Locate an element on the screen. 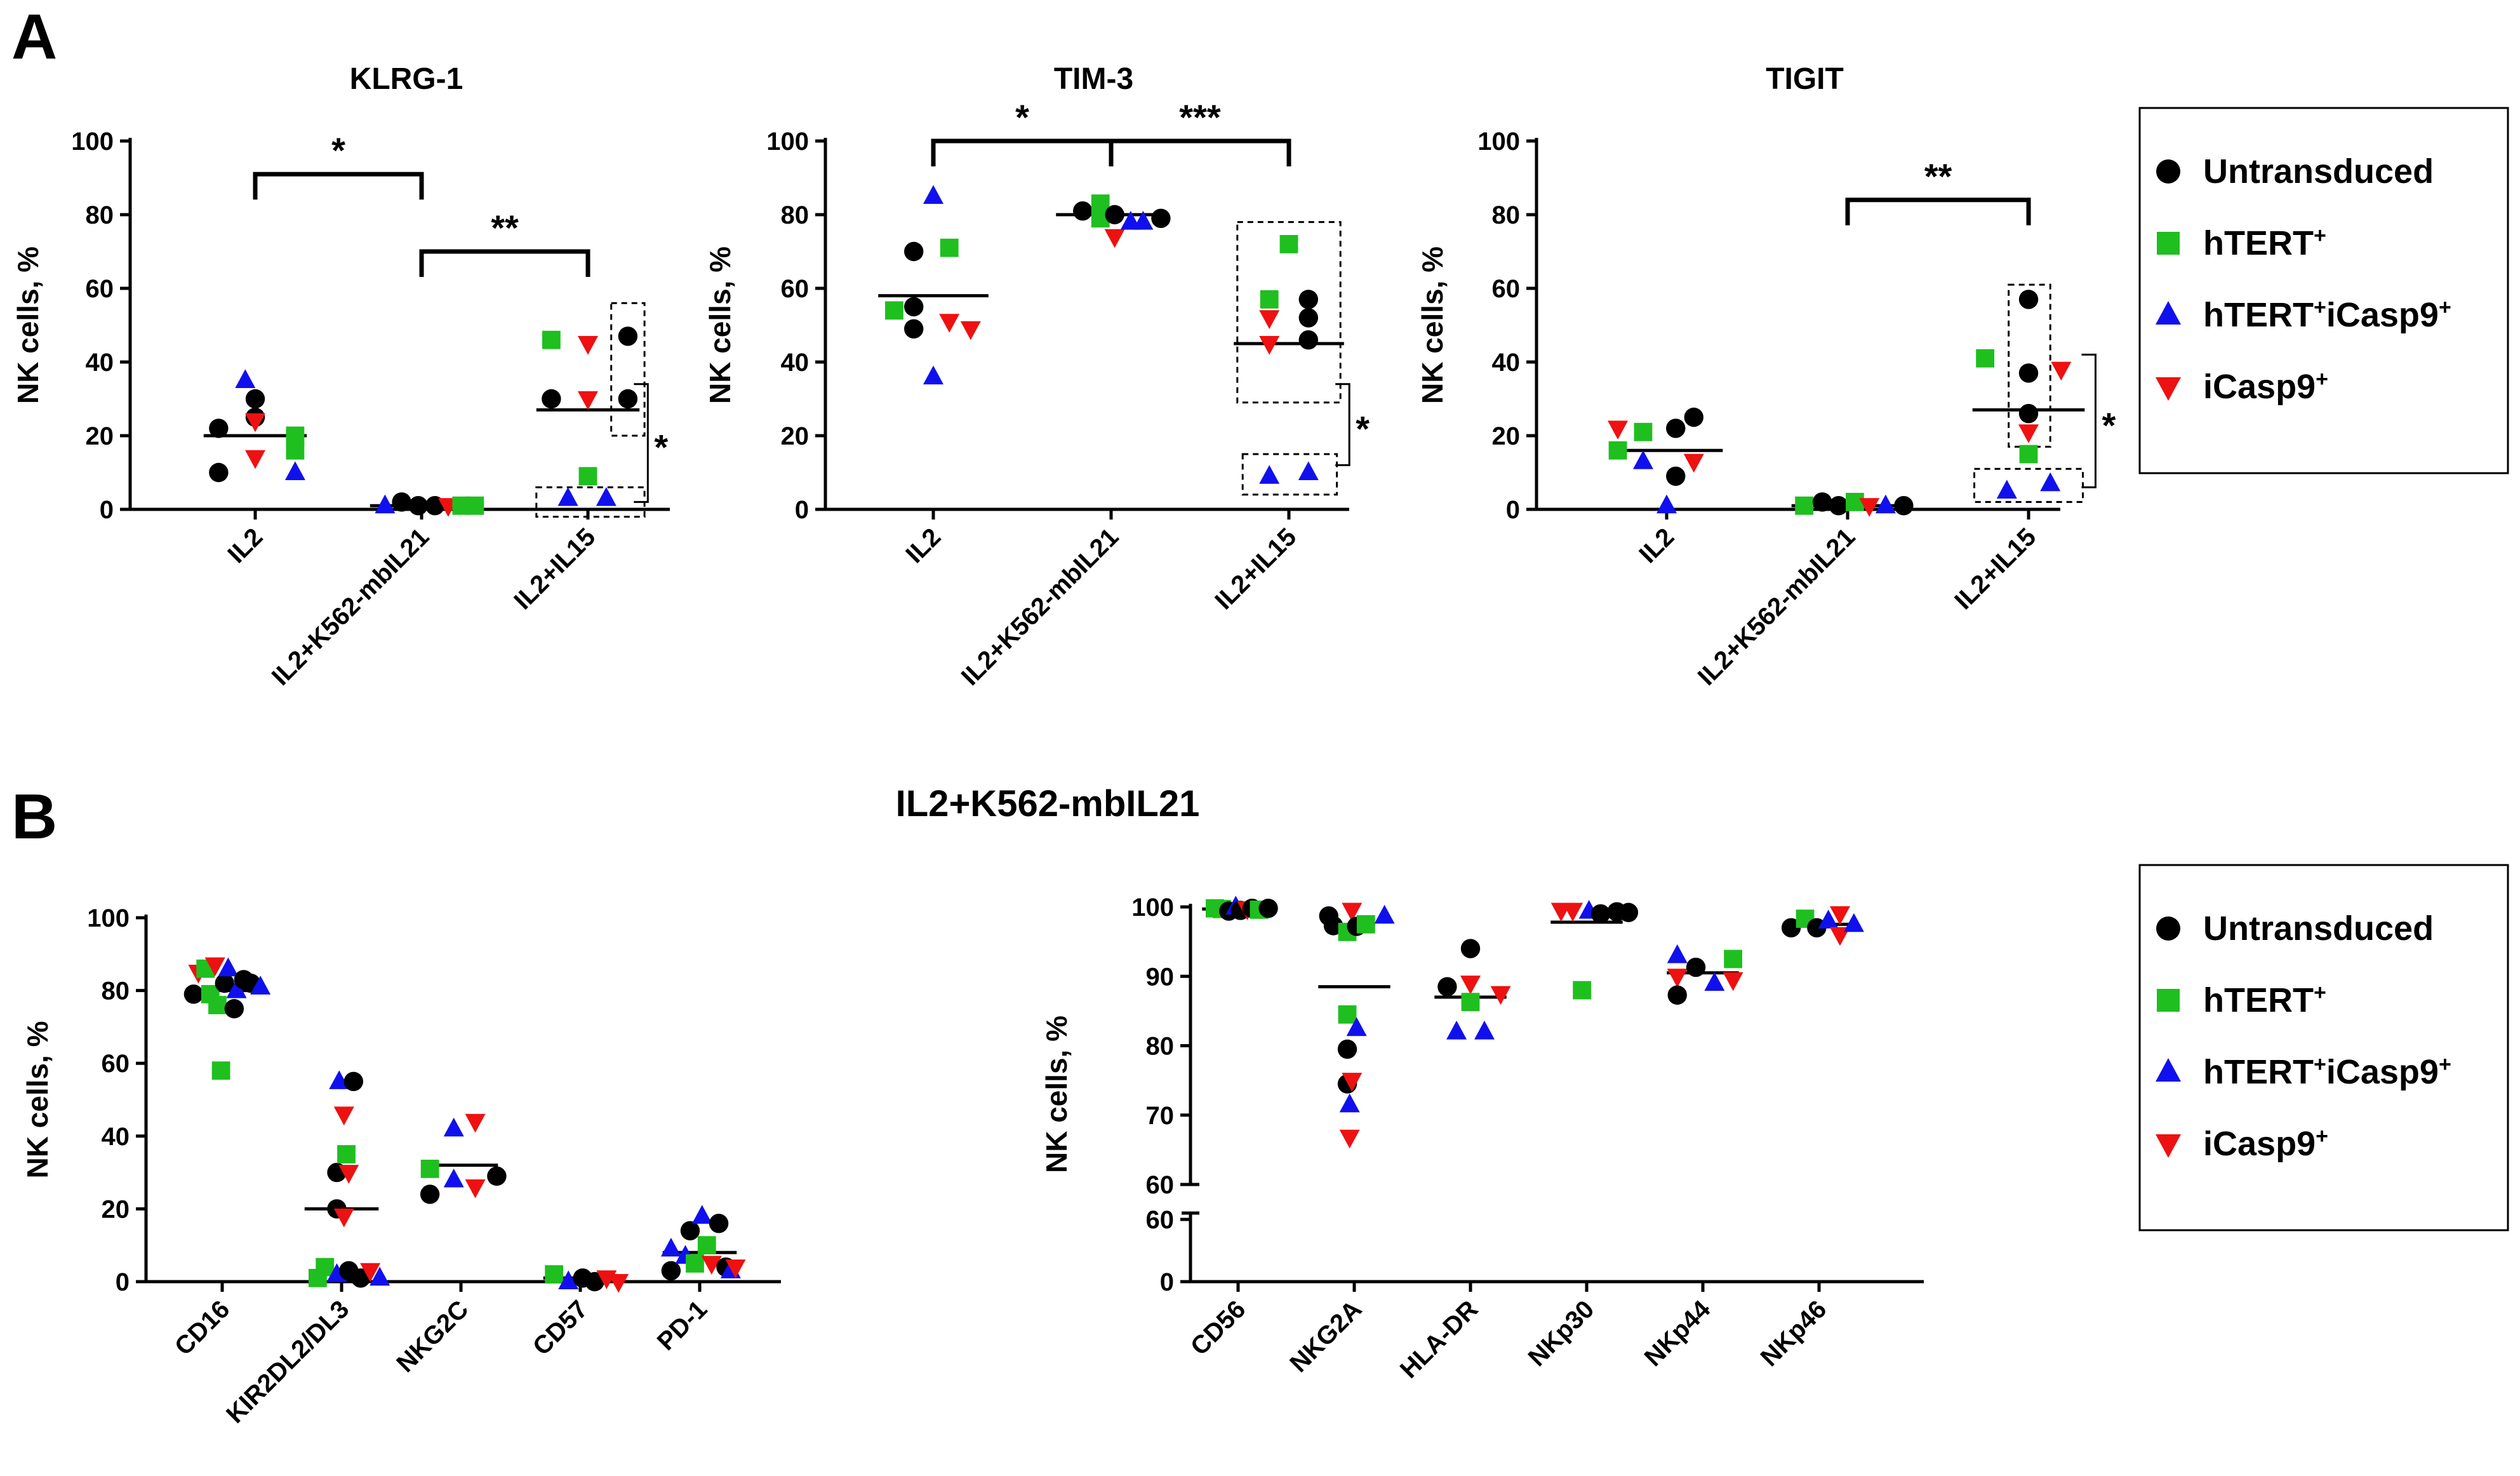  x-tick-label: CD57 is located at coordinates (560, 1327).